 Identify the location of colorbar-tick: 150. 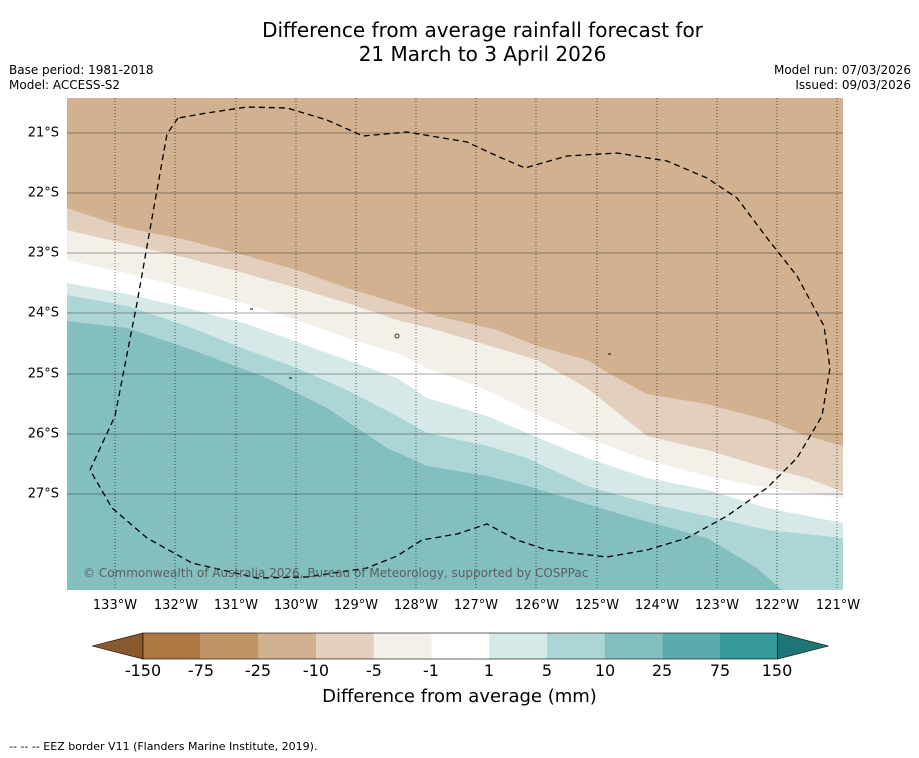
(777, 670).